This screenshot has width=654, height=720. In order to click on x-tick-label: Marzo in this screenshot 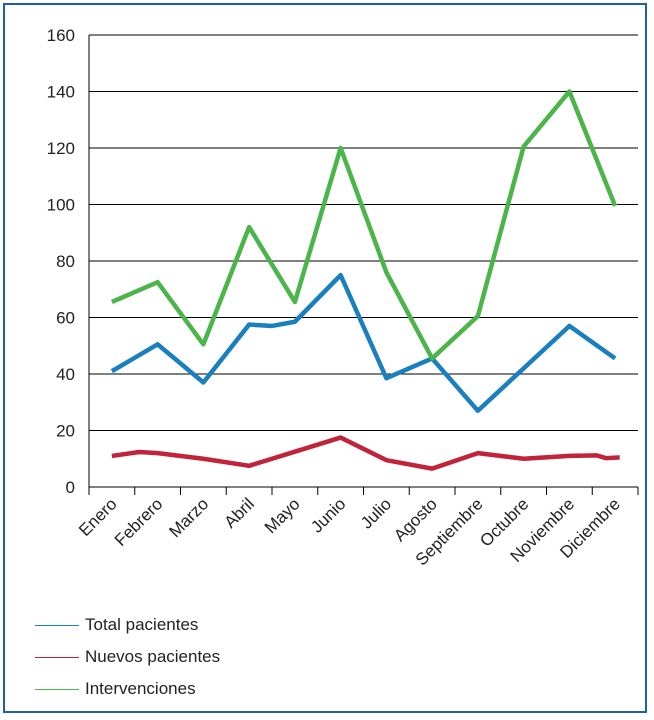, I will do `click(188, 517)`.